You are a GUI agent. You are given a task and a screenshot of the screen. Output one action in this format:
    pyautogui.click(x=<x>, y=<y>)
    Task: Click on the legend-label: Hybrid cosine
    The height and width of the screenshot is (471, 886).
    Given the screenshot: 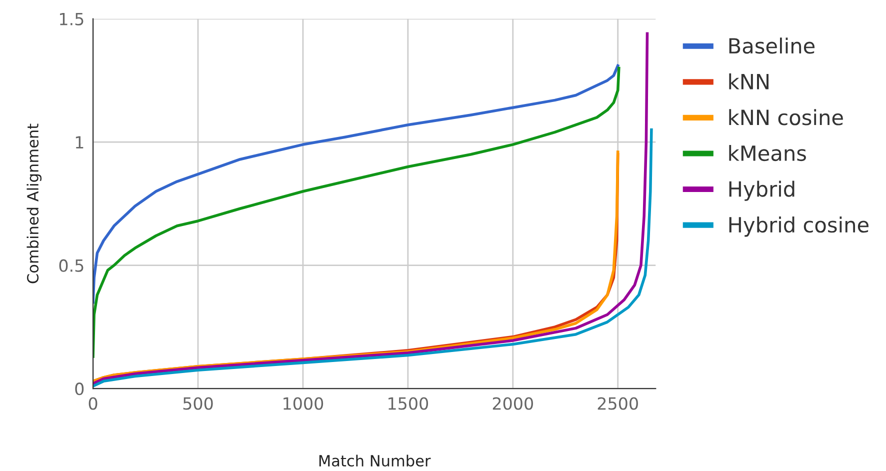 What is the action you would take?
    pyautogui.click(x=798, y=226)
    